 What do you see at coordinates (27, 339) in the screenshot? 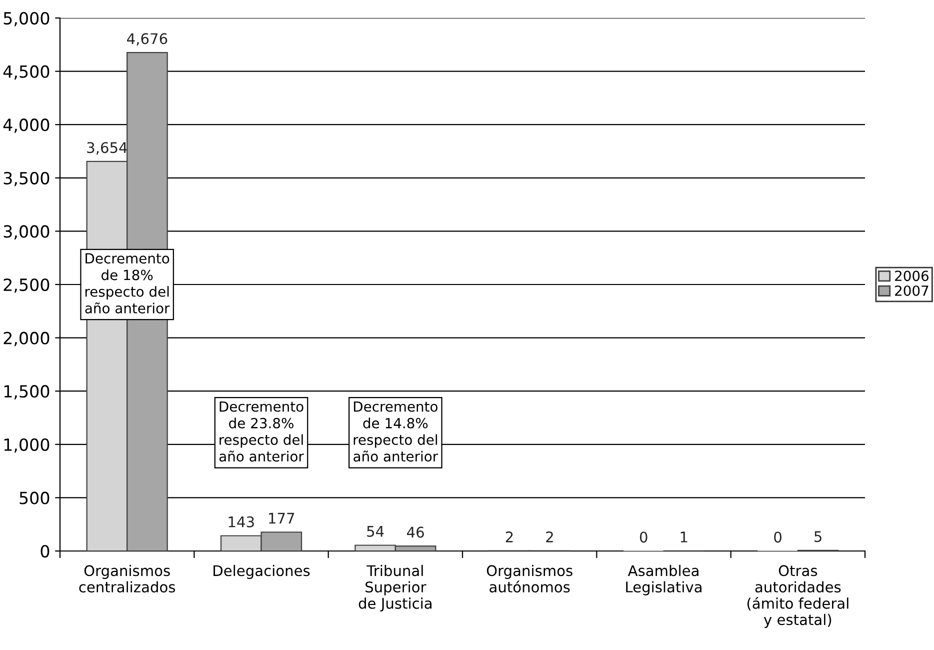
I see `y-tick-label: 2,000` at bounding box center [27, 339].